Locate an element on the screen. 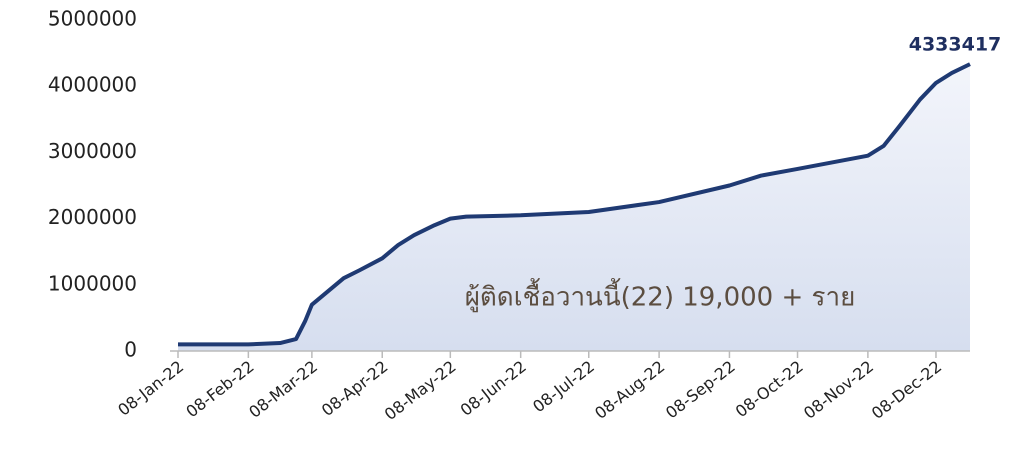 Image resolution: width=1028 pixels, height=461 pixels. x-tick-label: 08-Sep-22 is located at coordinates (700, 390).